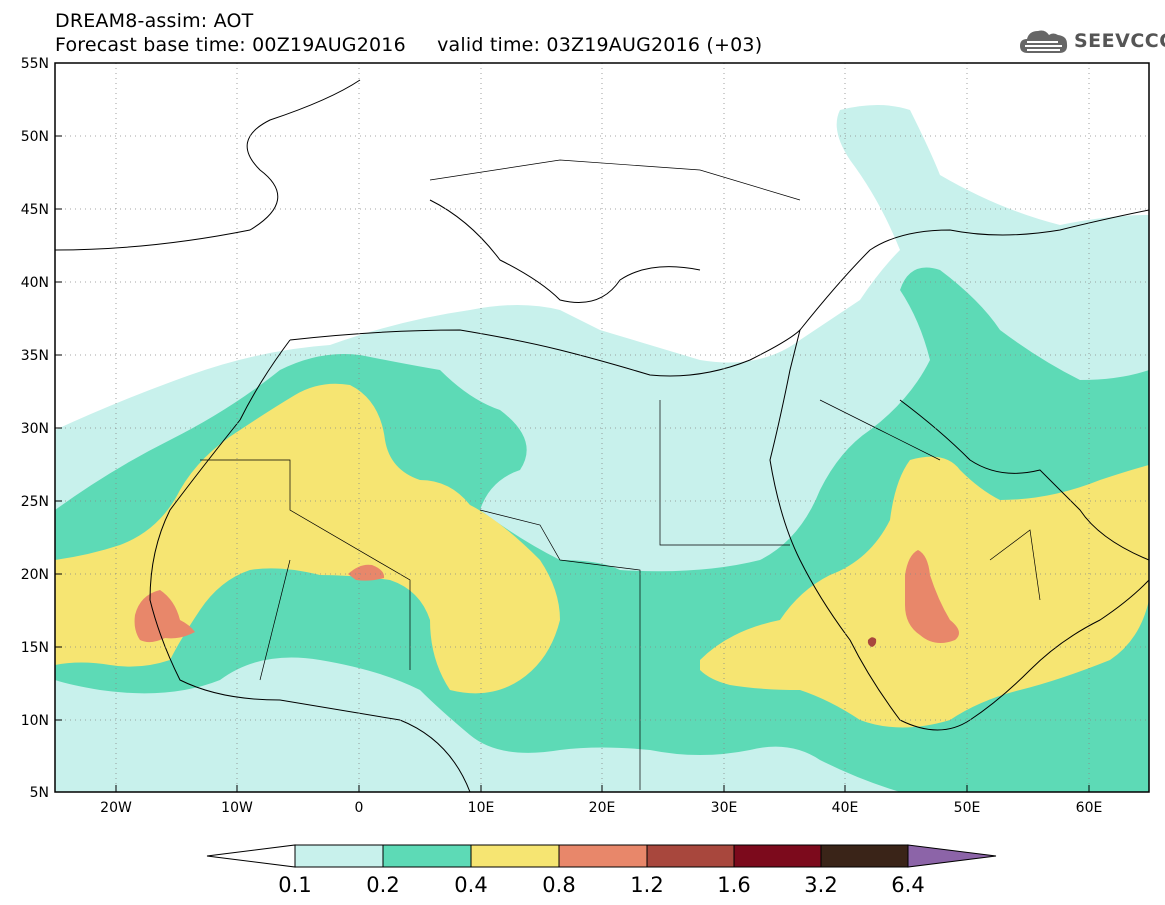  I want to click on lon-label: 30E, so click(724, 808).